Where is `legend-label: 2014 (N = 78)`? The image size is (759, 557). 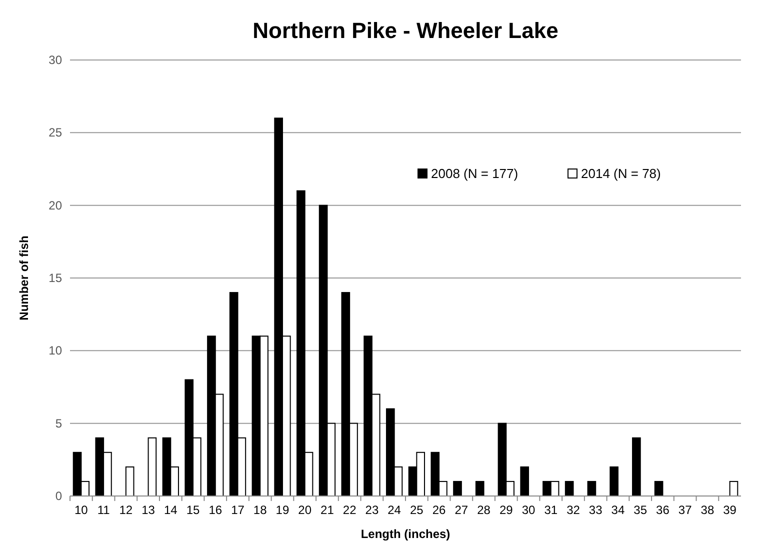
legend-label: 2014 (N = 78) is located at coordinates (621, 173).